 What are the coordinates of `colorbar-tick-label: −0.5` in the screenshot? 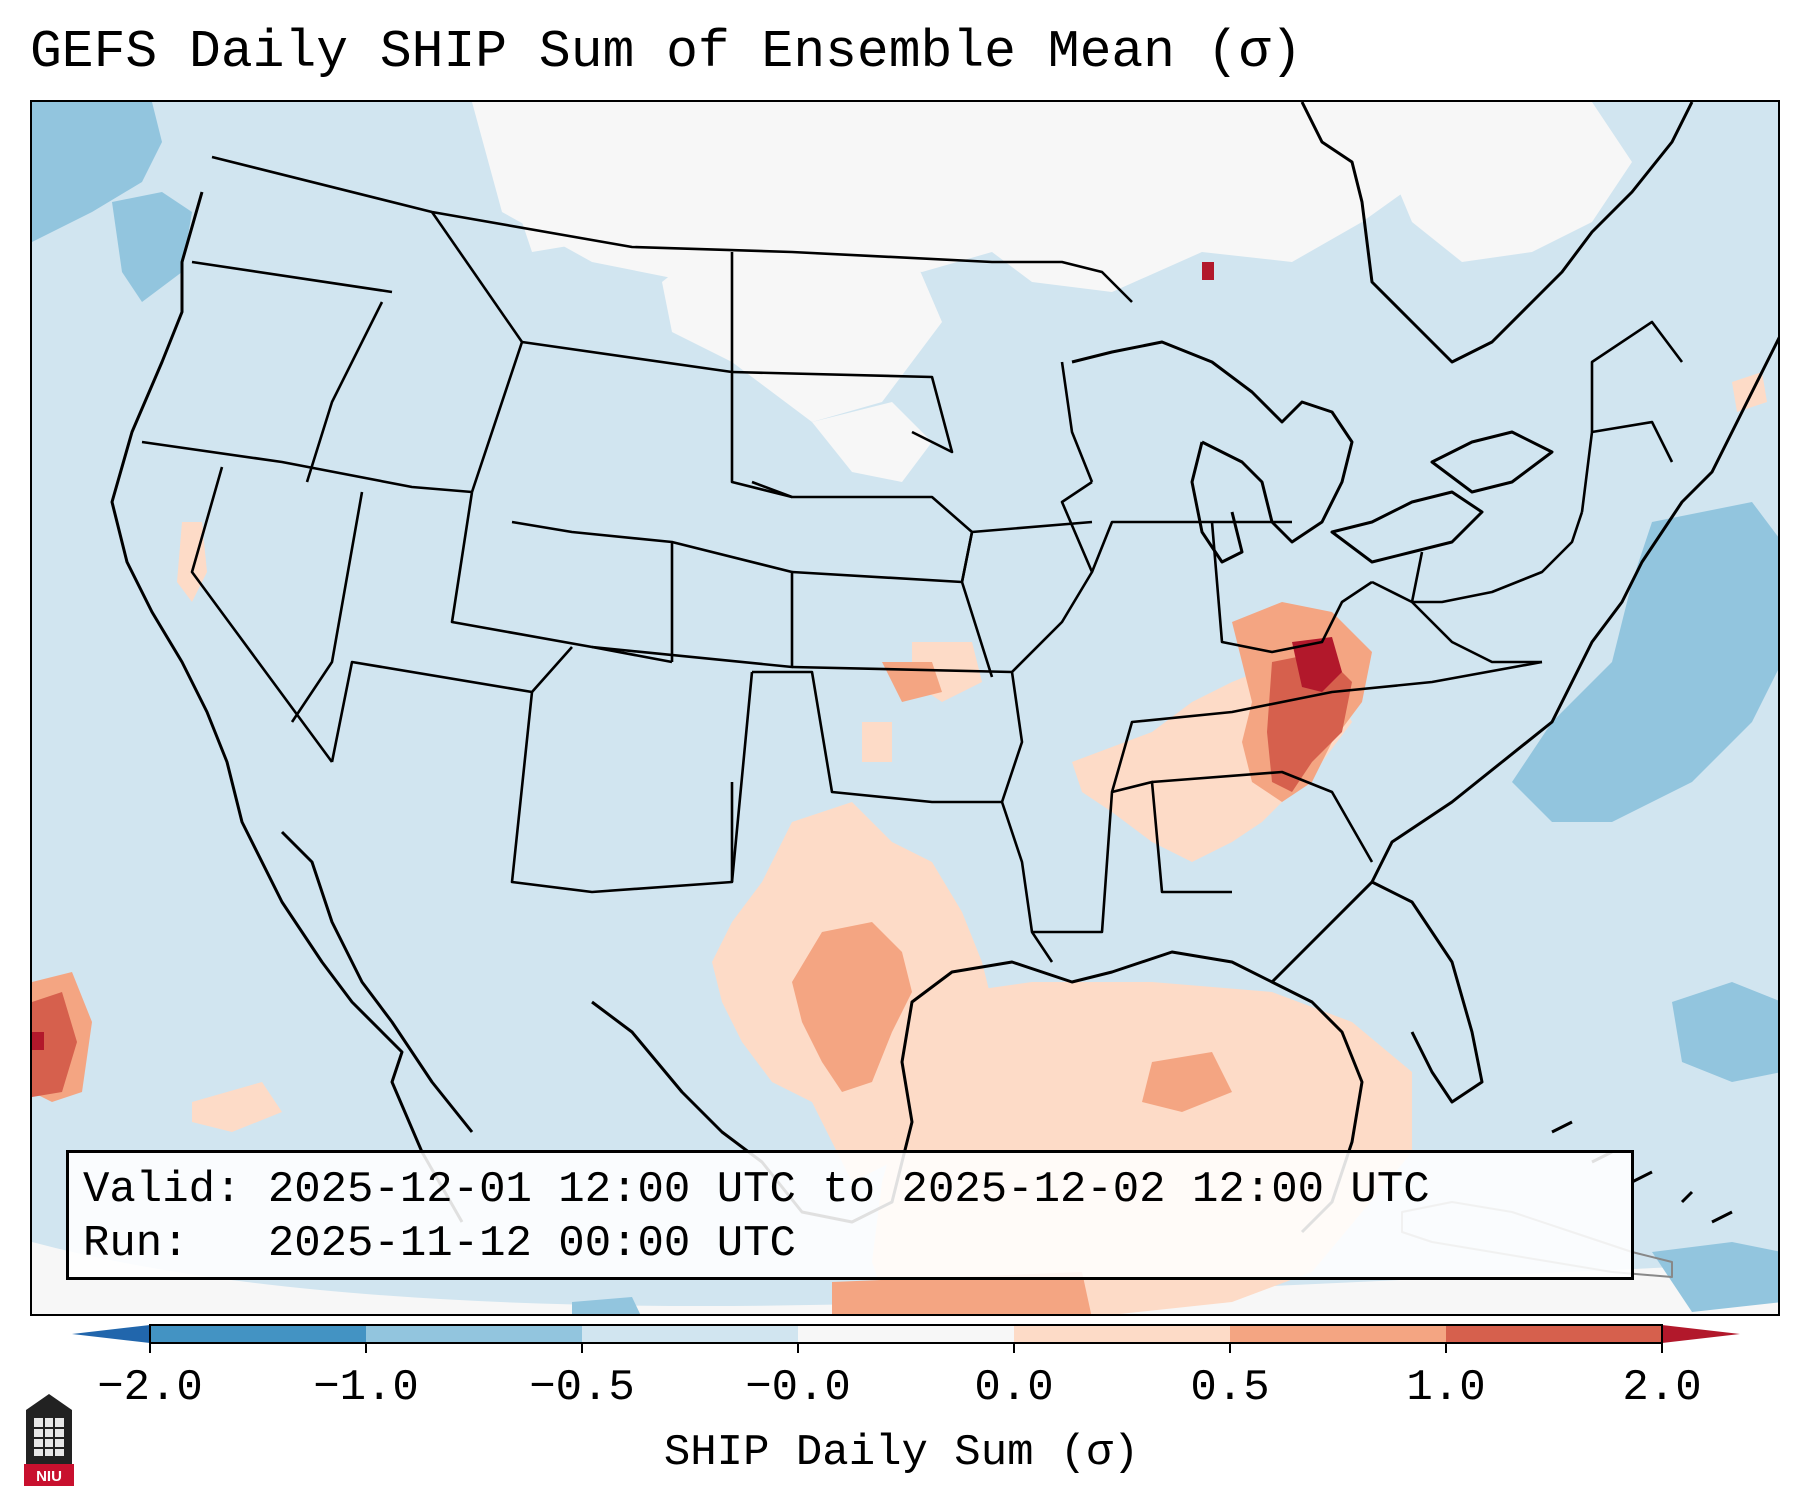 It's located at (582, 1388).